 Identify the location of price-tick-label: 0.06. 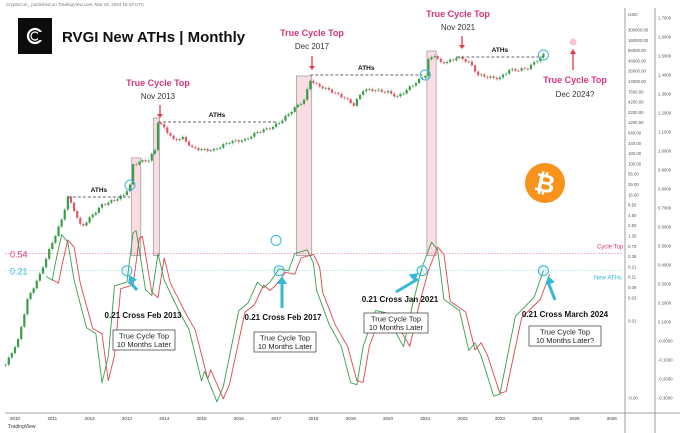
(632, 287).